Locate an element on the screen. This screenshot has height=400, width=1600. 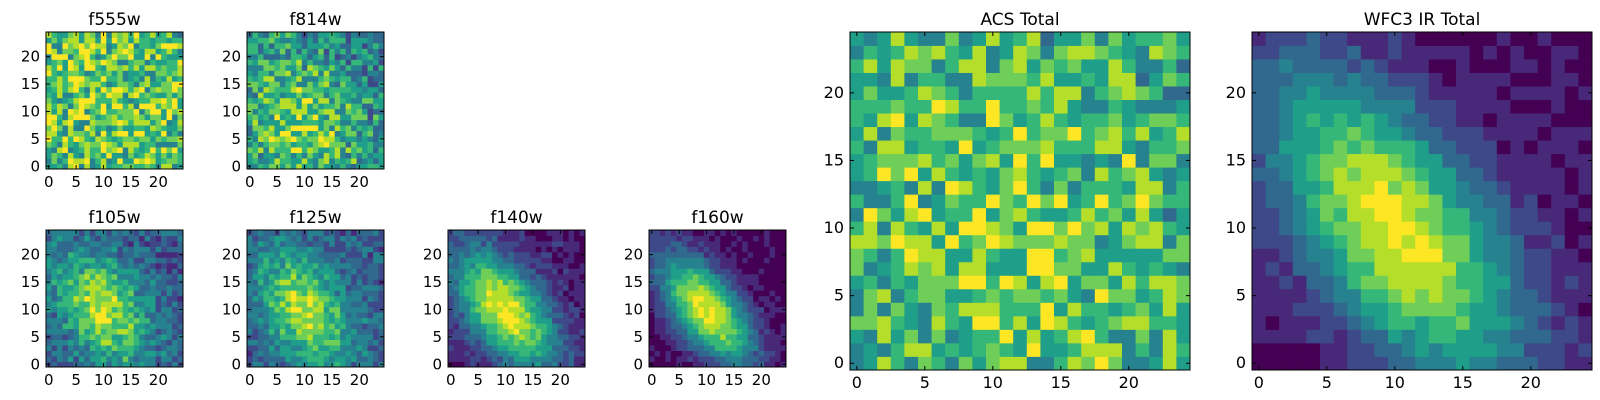
x-tick-label: 20 is located at coordinates (158, 182).